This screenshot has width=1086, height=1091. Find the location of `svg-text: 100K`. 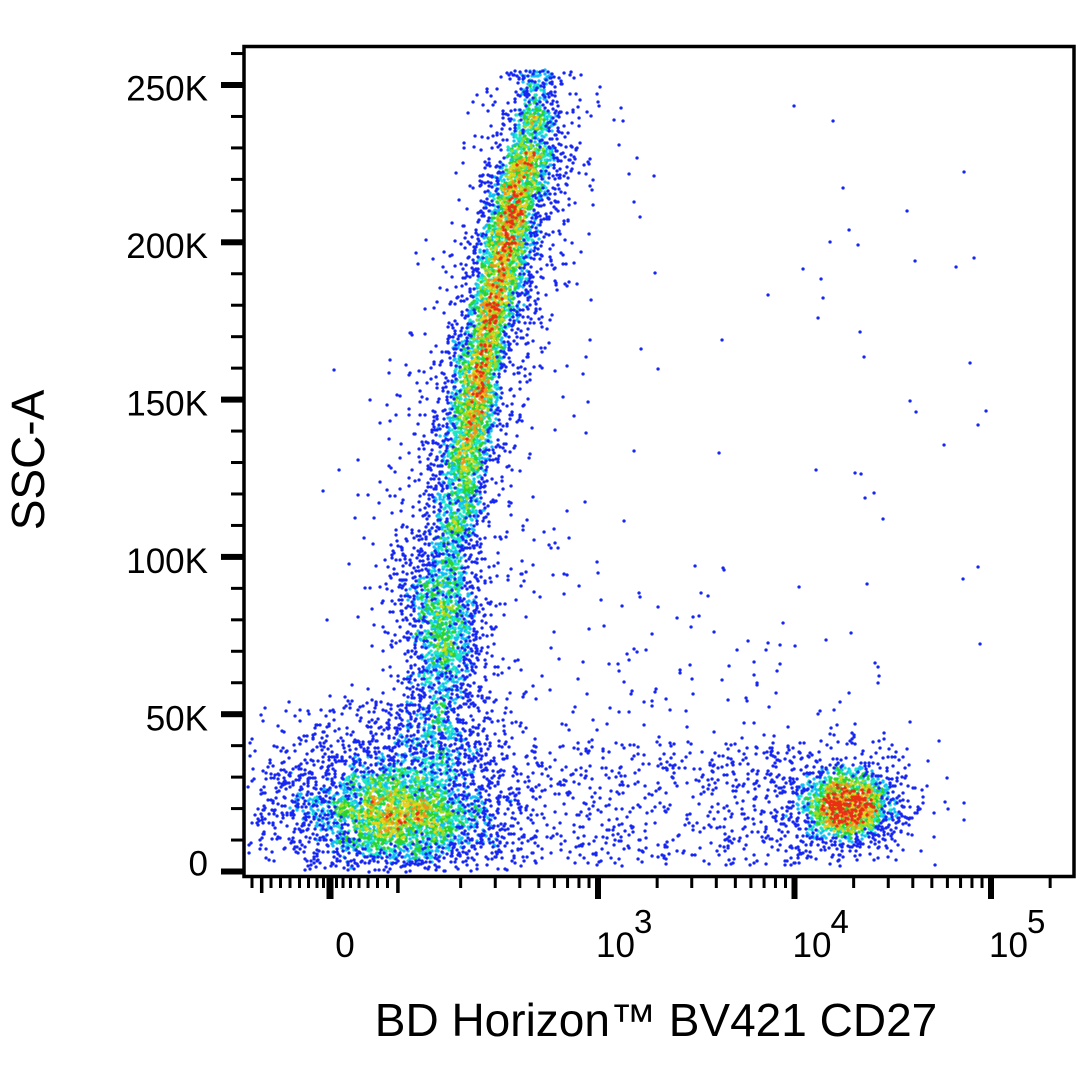

svg-text: 100K is located at coordinates (167, 561).